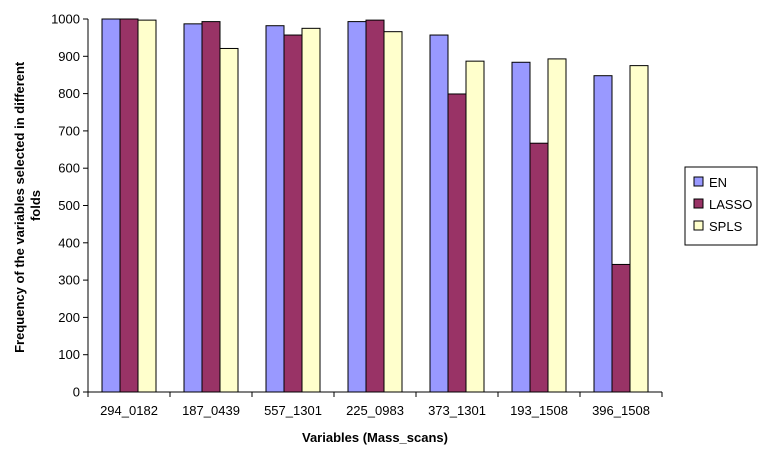  What do you see at coordinates (211, 410) in the screenshot?
I see `x-tick-label: 187_0439` at bounding box center [211, 410].